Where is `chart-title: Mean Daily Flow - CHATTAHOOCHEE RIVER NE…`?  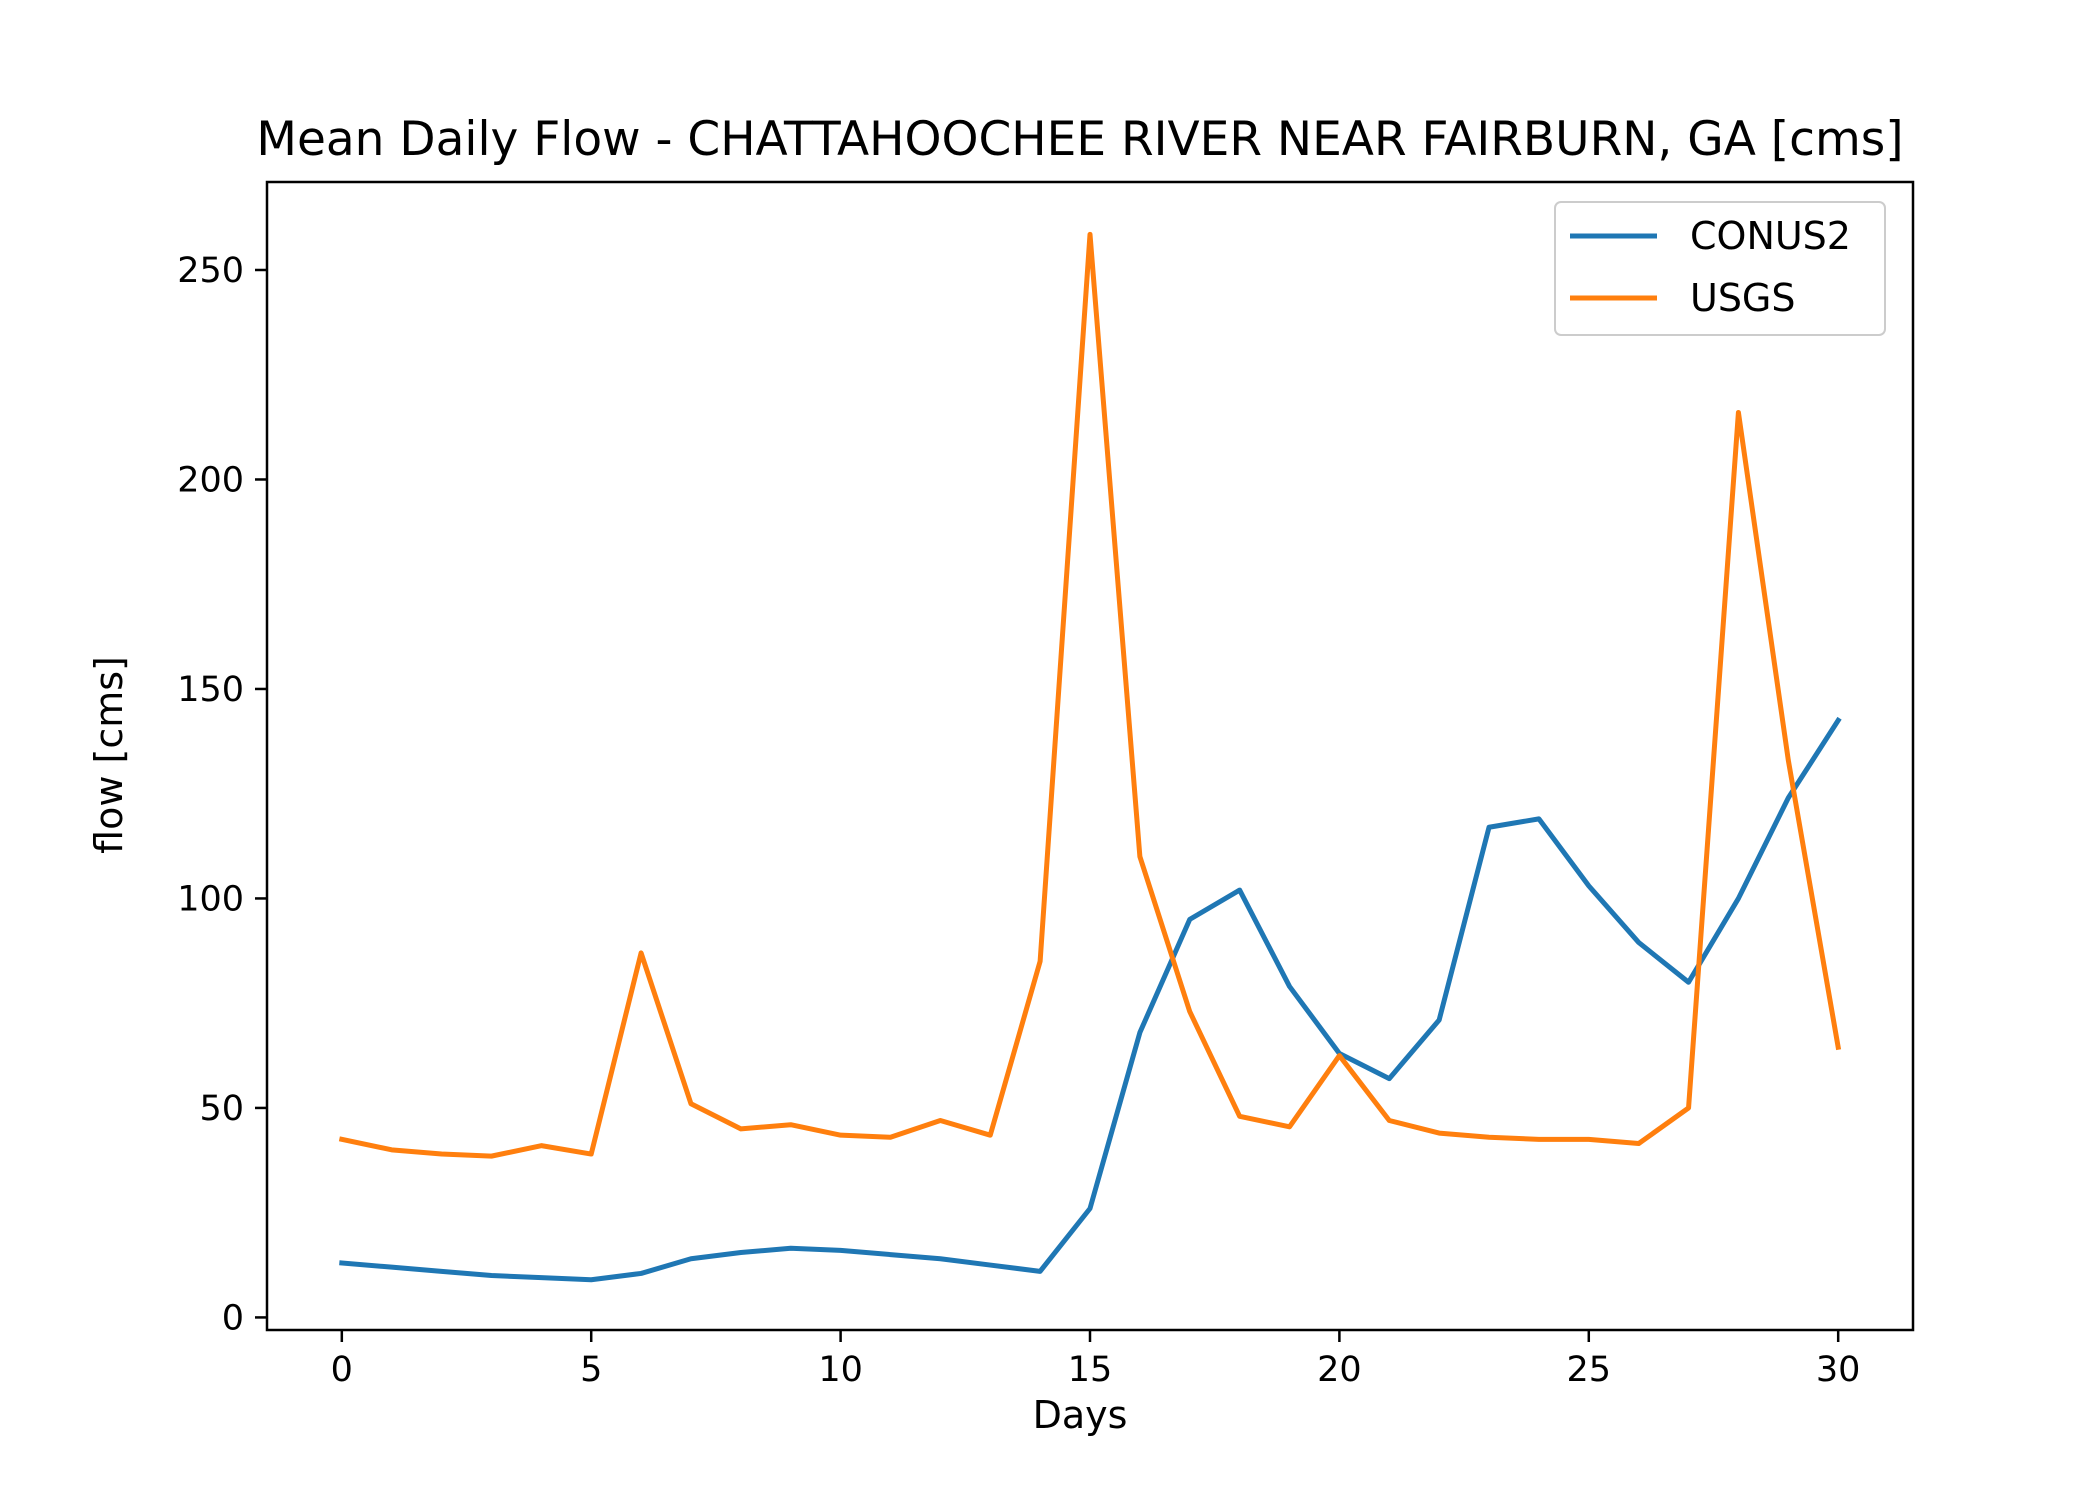 chart-title: Mean Daily Flow - CHATTAHOOCHEE RIVER NE… is located at coordinates (1079, 139).